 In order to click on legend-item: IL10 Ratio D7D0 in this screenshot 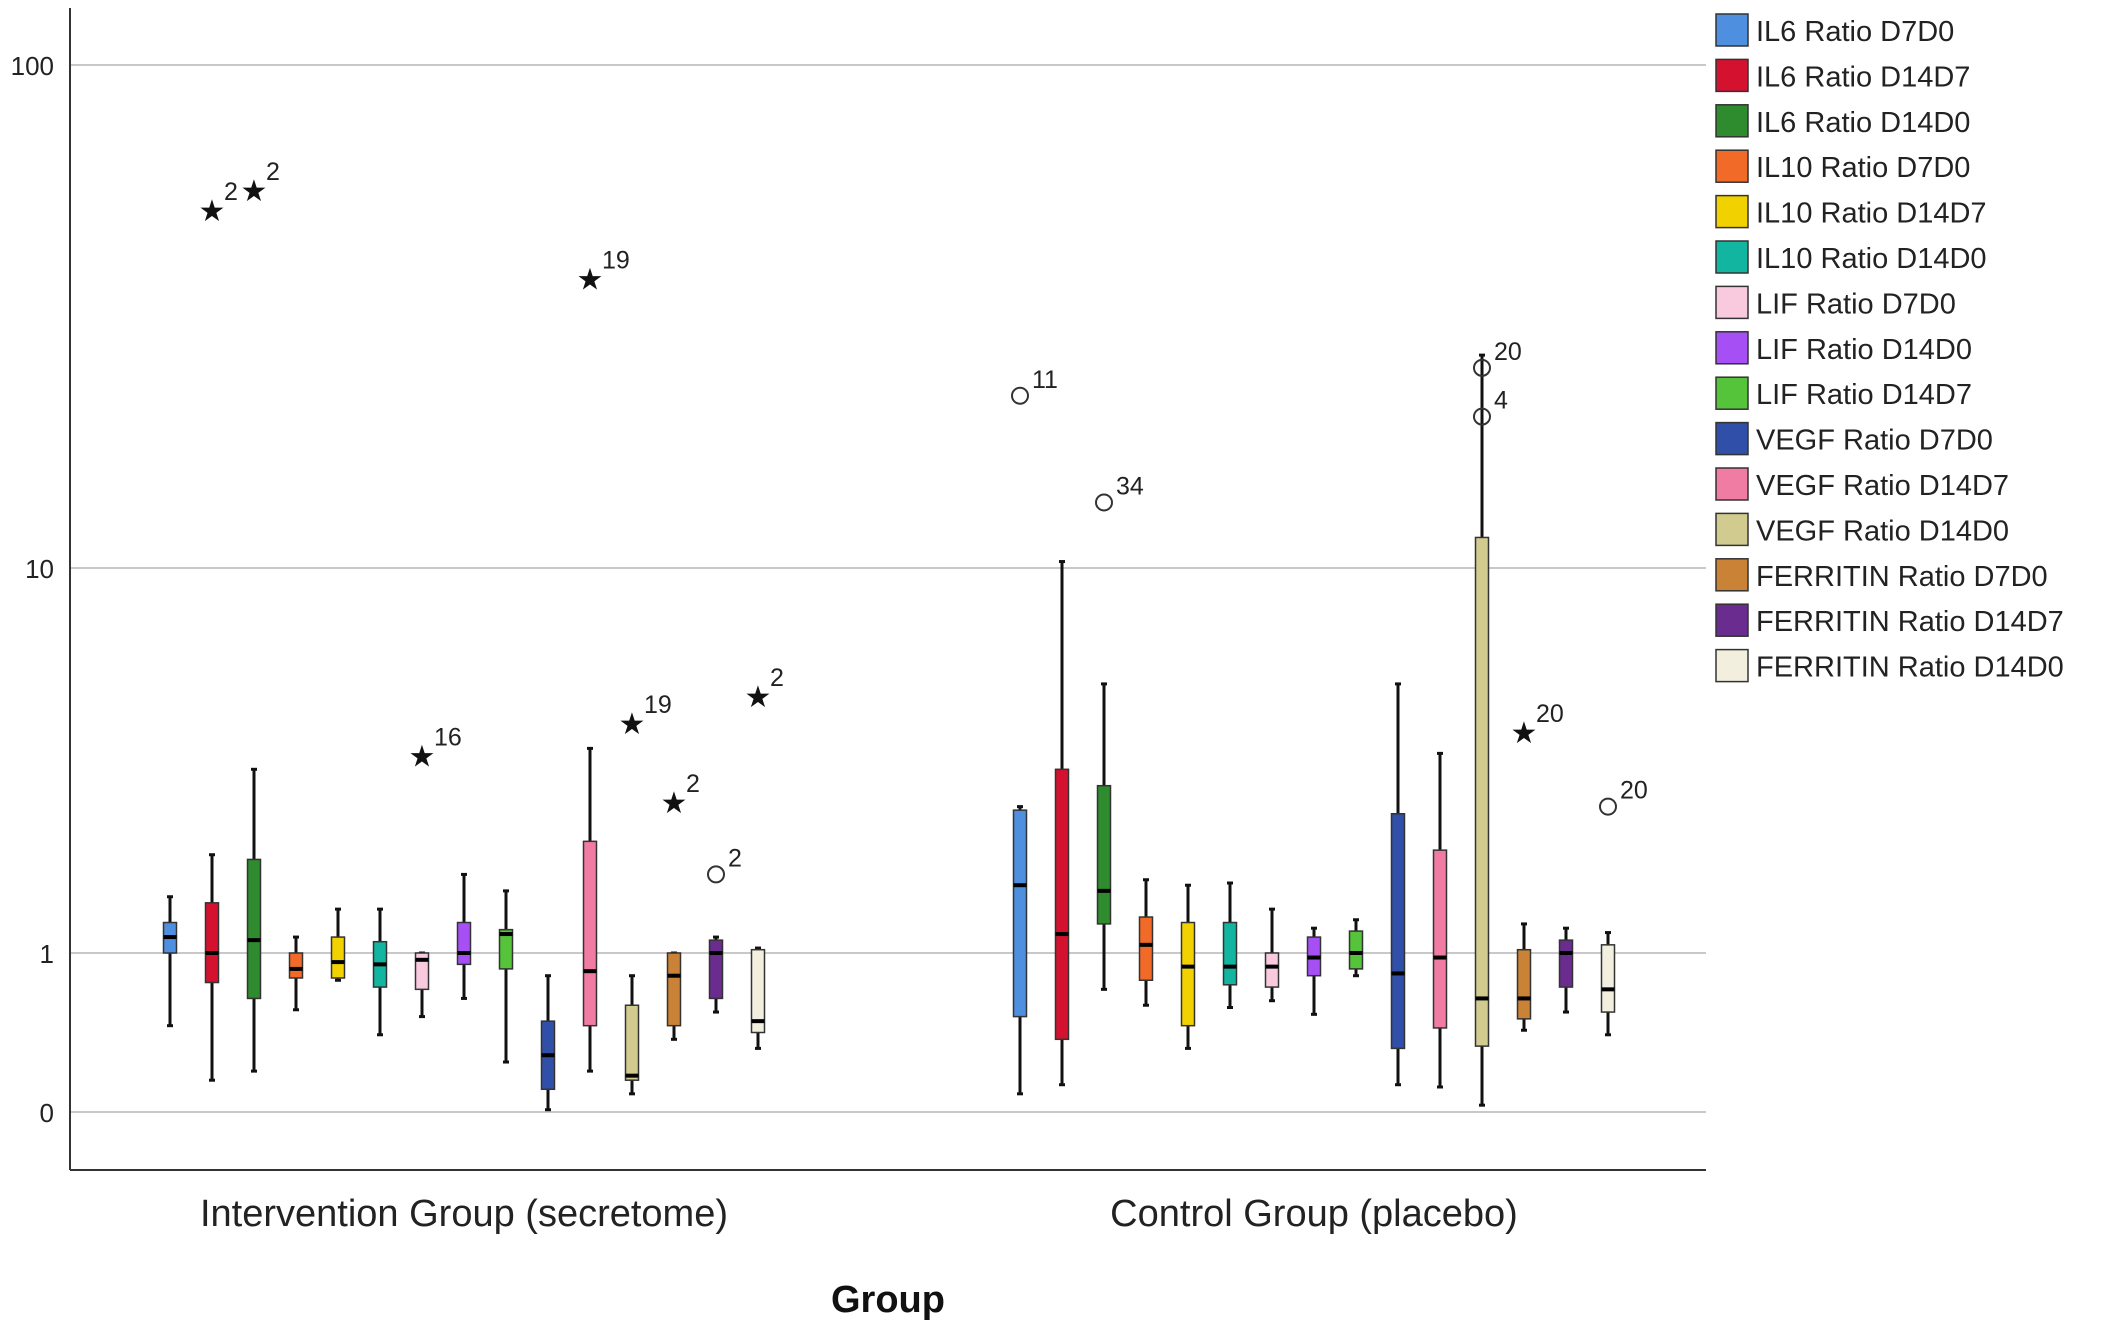, I will do `click(1842, 166)`.